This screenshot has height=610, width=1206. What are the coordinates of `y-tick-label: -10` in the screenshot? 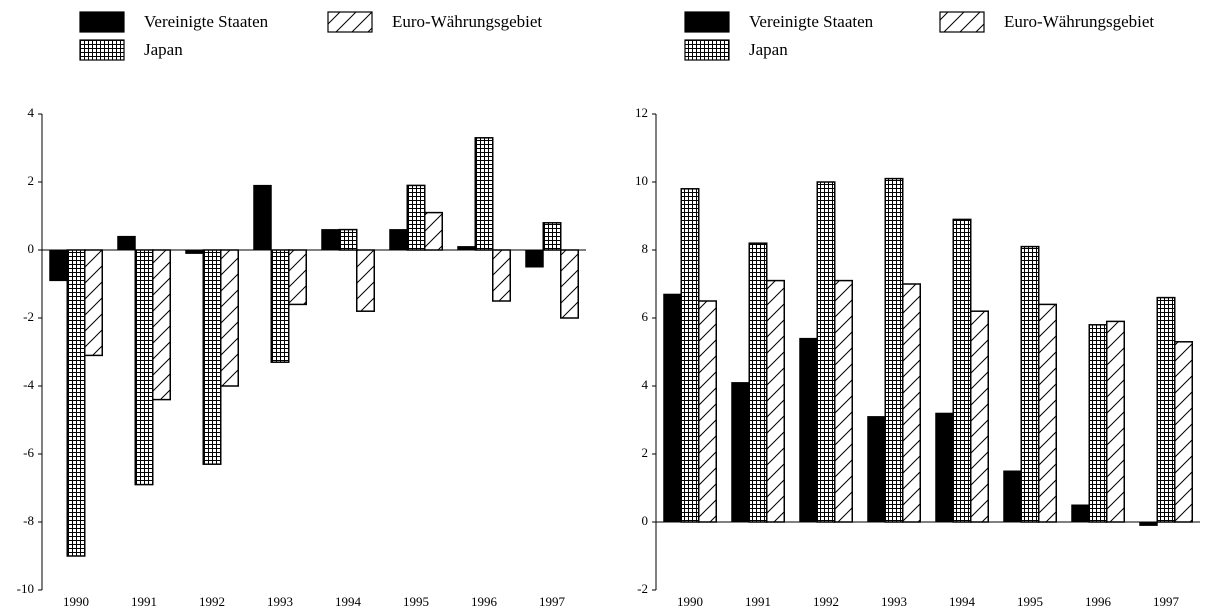 It's located at (25, 588).